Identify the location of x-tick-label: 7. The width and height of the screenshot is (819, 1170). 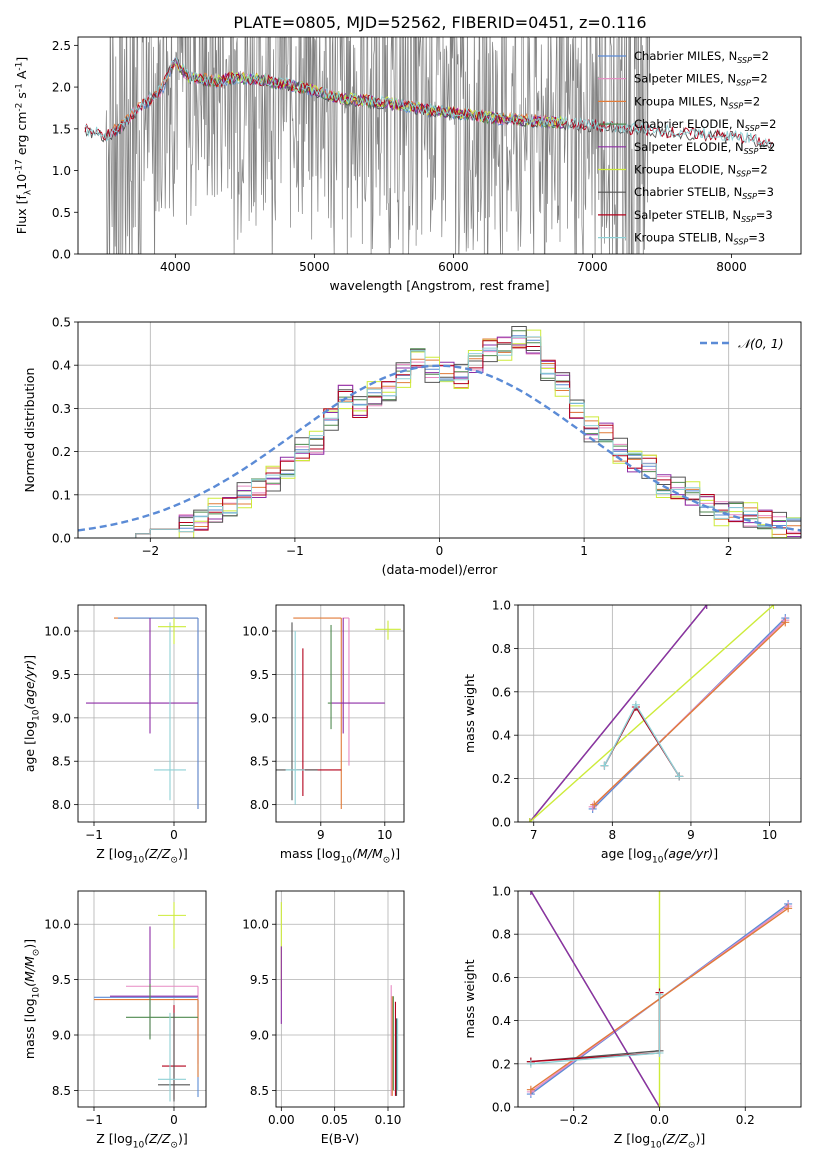
(534, 835).